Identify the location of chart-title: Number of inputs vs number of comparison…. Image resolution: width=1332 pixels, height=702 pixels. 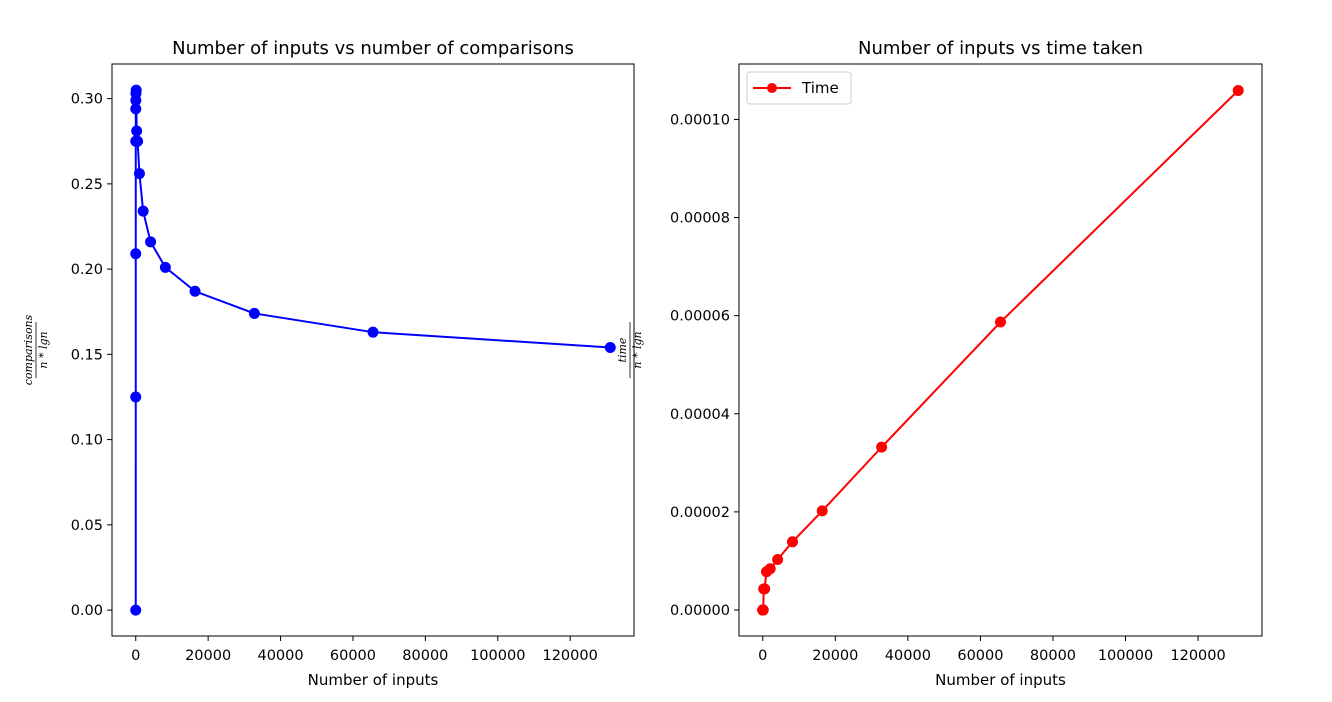
(373, 48).